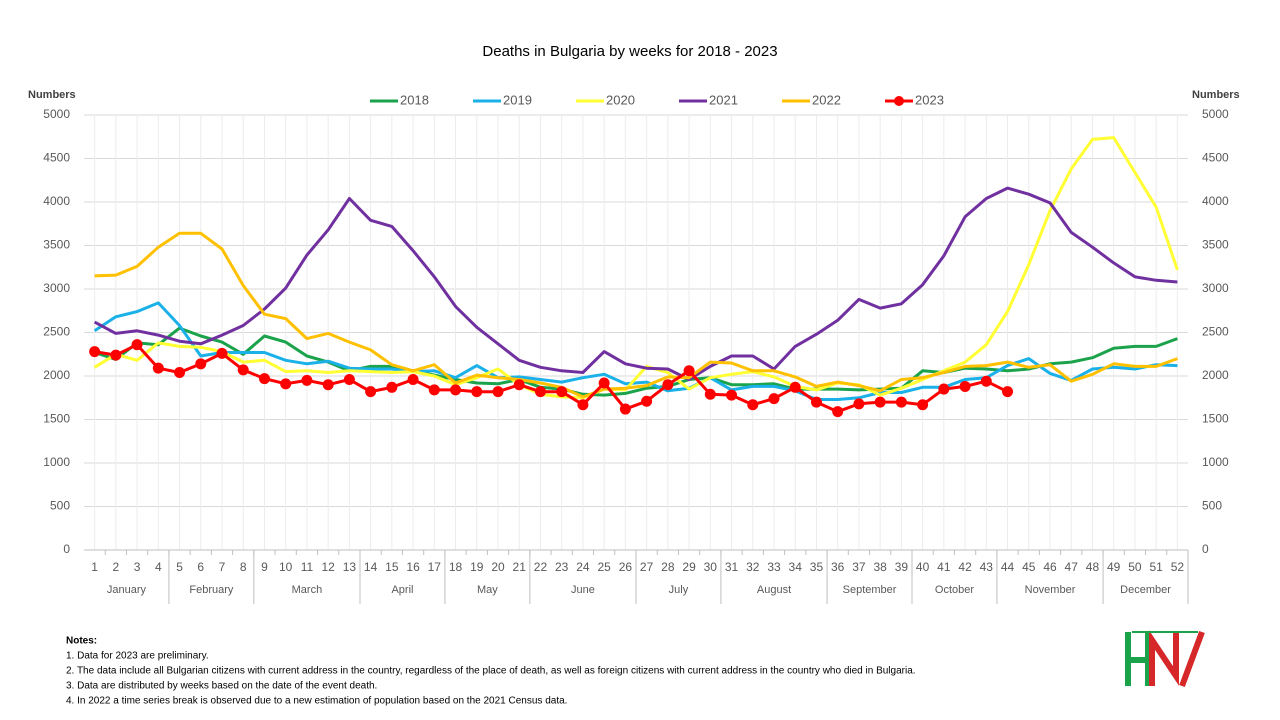 This screenshot has width=1280, height=720. Describe the element at coordinates (1072, 567) in the screenshot. I see `x-tick-label: 47` at that location.